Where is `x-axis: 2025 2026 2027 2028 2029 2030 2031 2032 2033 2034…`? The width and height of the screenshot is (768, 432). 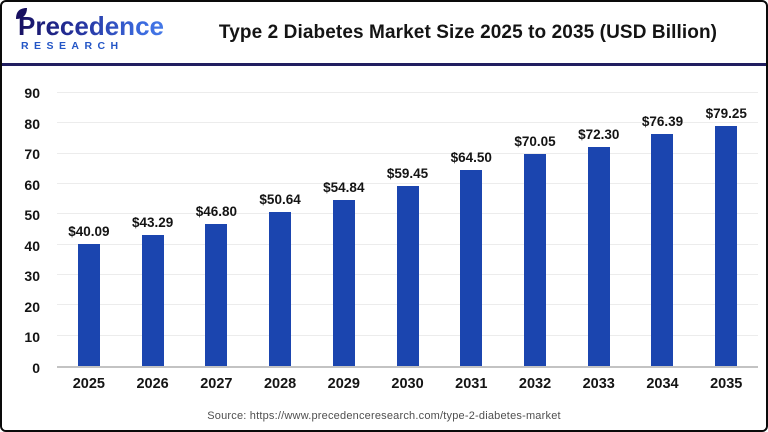 x-axis: 2025 2026 2027 2028 2029 2030 2031 2032 2033 2034… is located at coordinates (407, 384).